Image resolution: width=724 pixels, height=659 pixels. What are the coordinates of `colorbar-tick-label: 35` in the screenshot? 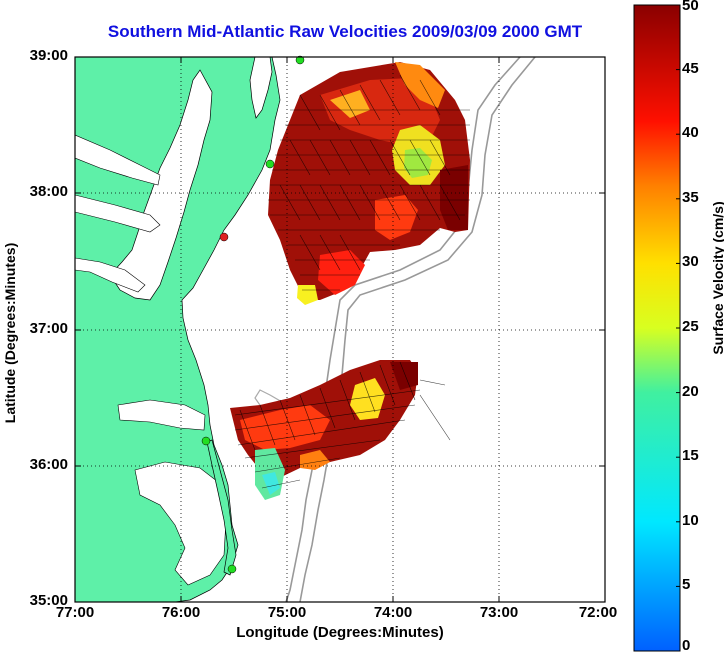 It's located at (690, 197).